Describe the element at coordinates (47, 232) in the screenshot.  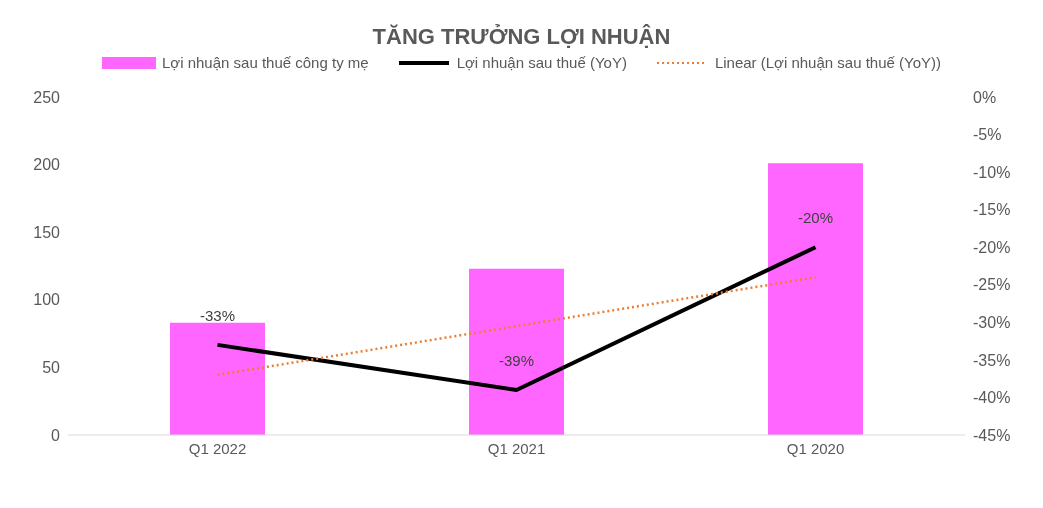
I see `y-tick-label: 150` at that location.